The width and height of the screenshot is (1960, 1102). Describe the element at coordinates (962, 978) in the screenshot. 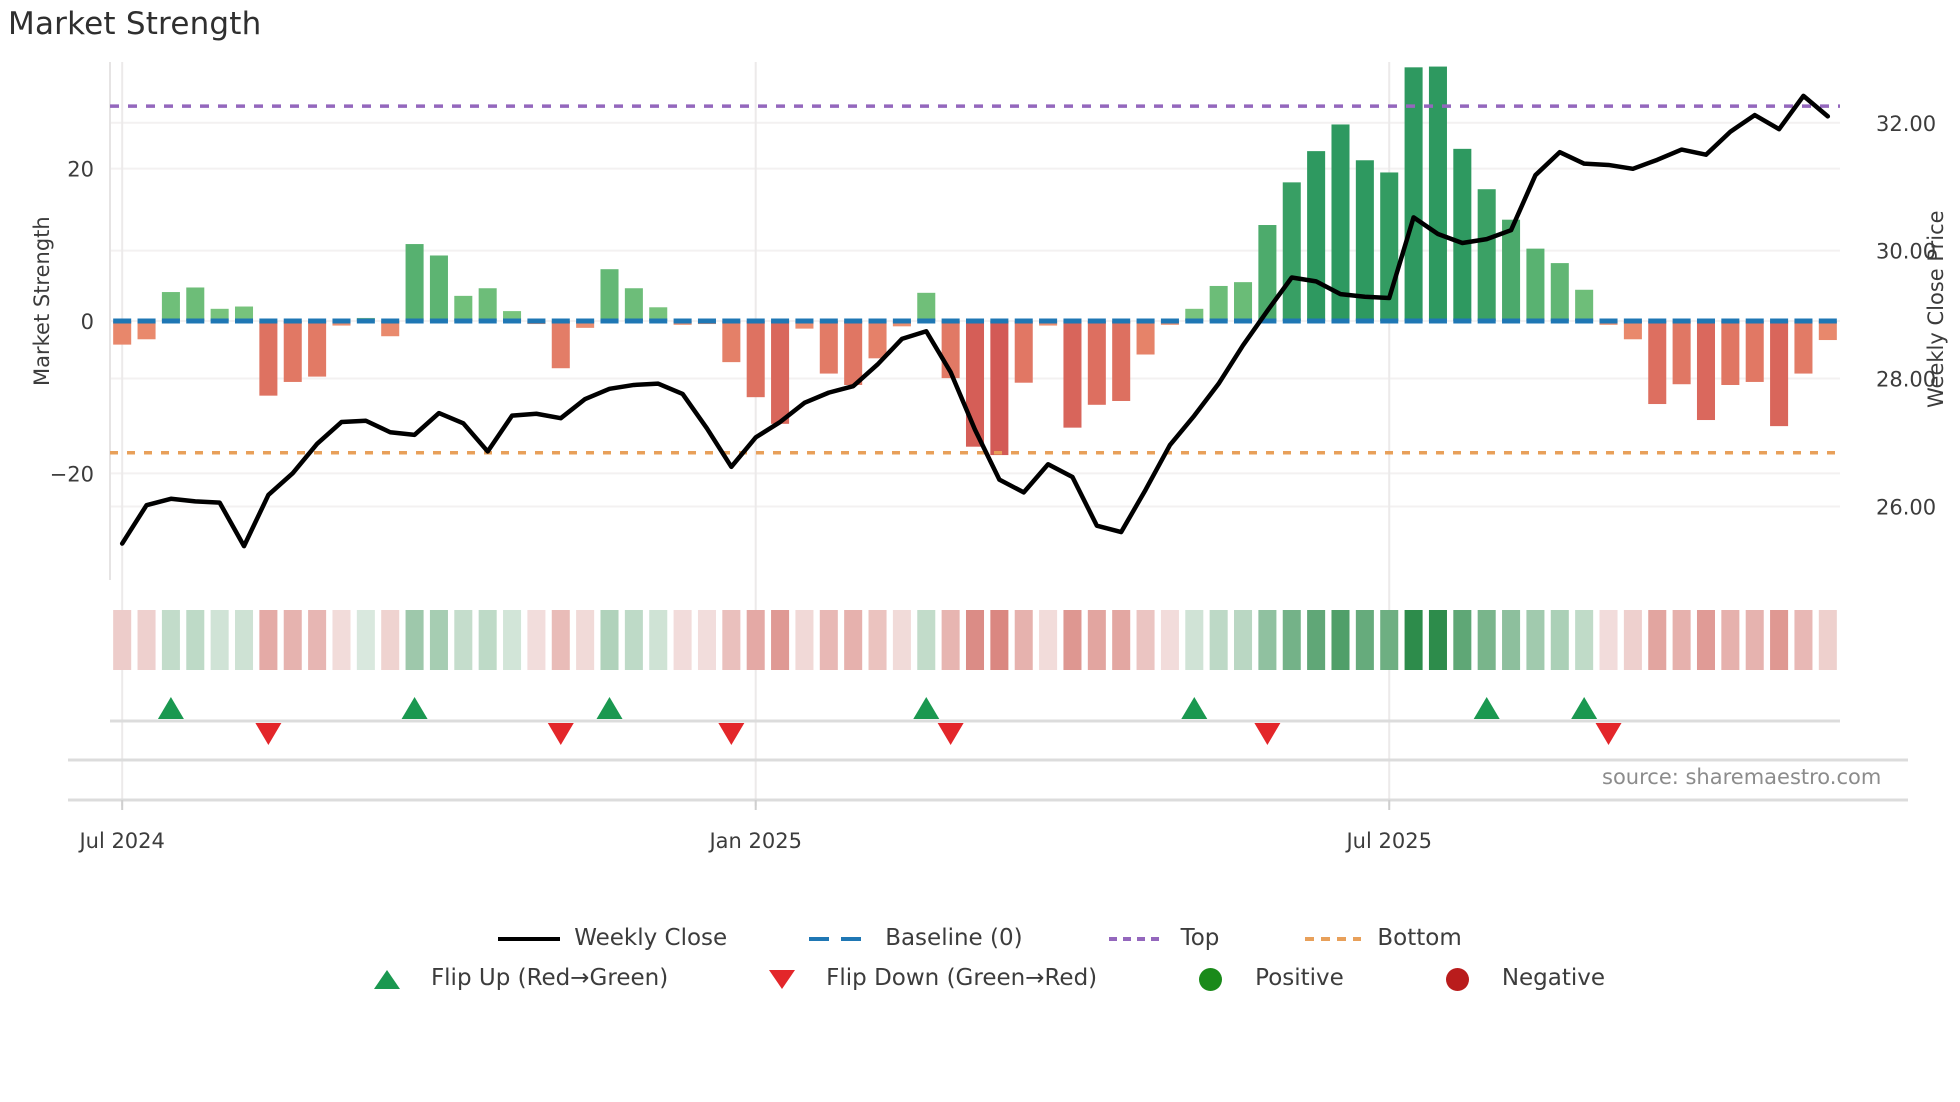

I see `legend-label: Flip Down (Green→Red)` at that location.